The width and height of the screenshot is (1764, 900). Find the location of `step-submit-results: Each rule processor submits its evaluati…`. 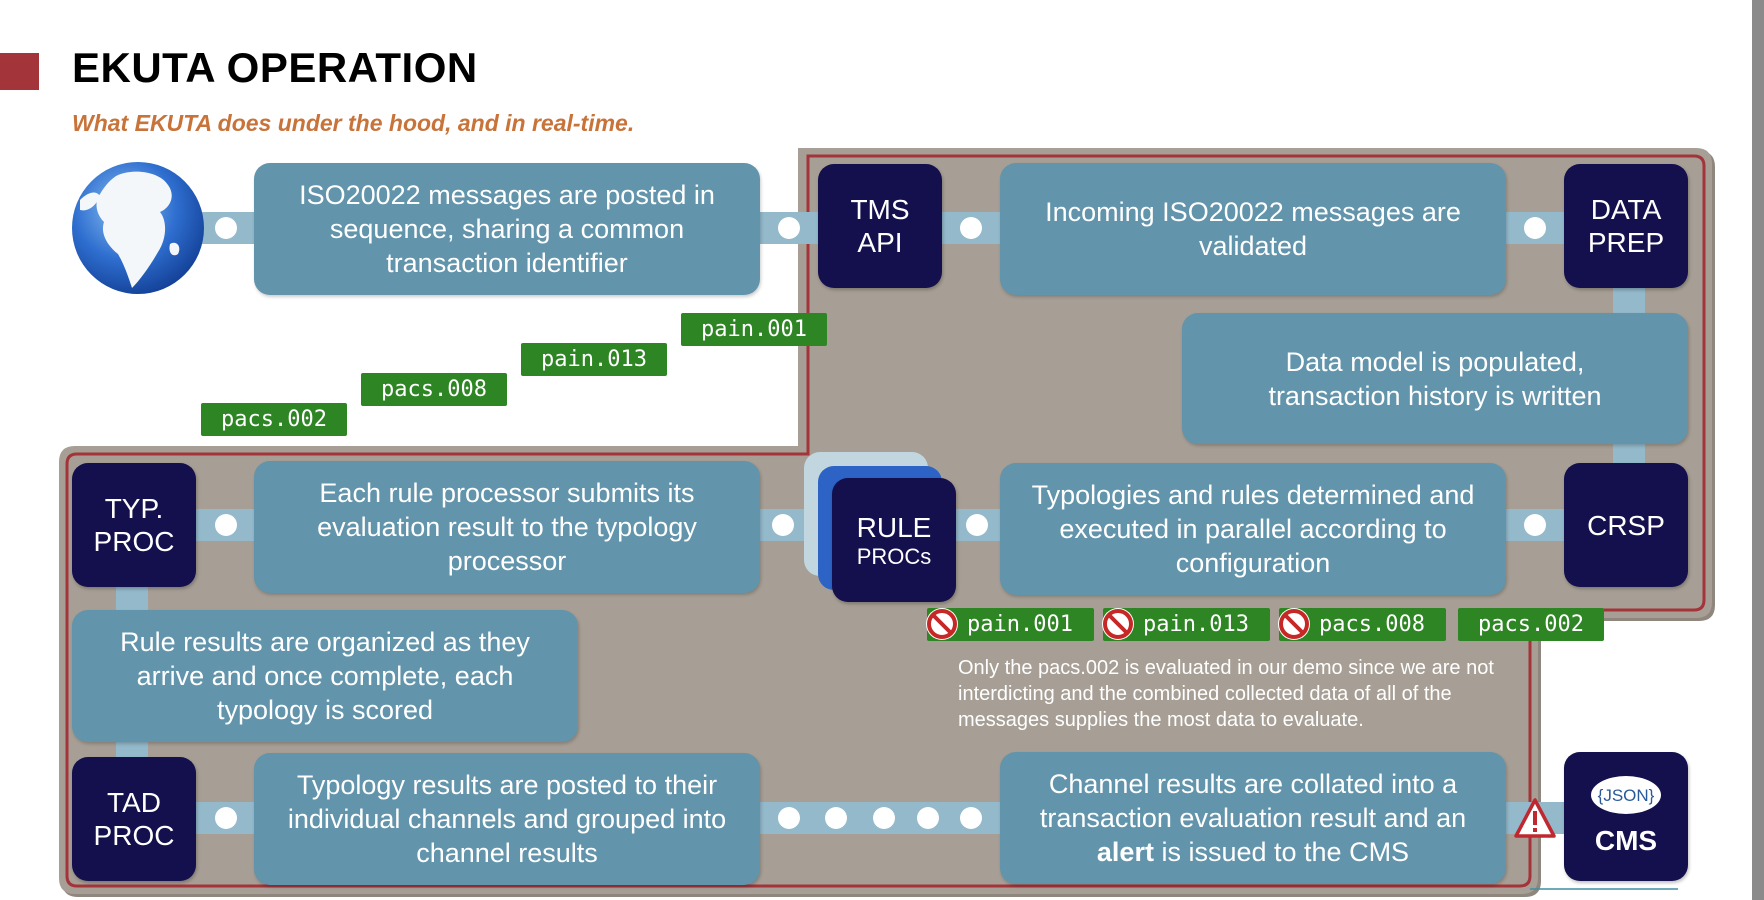

step-submit-results: Each rule processor submits its evaluati… is located at coordinates (507, 527).